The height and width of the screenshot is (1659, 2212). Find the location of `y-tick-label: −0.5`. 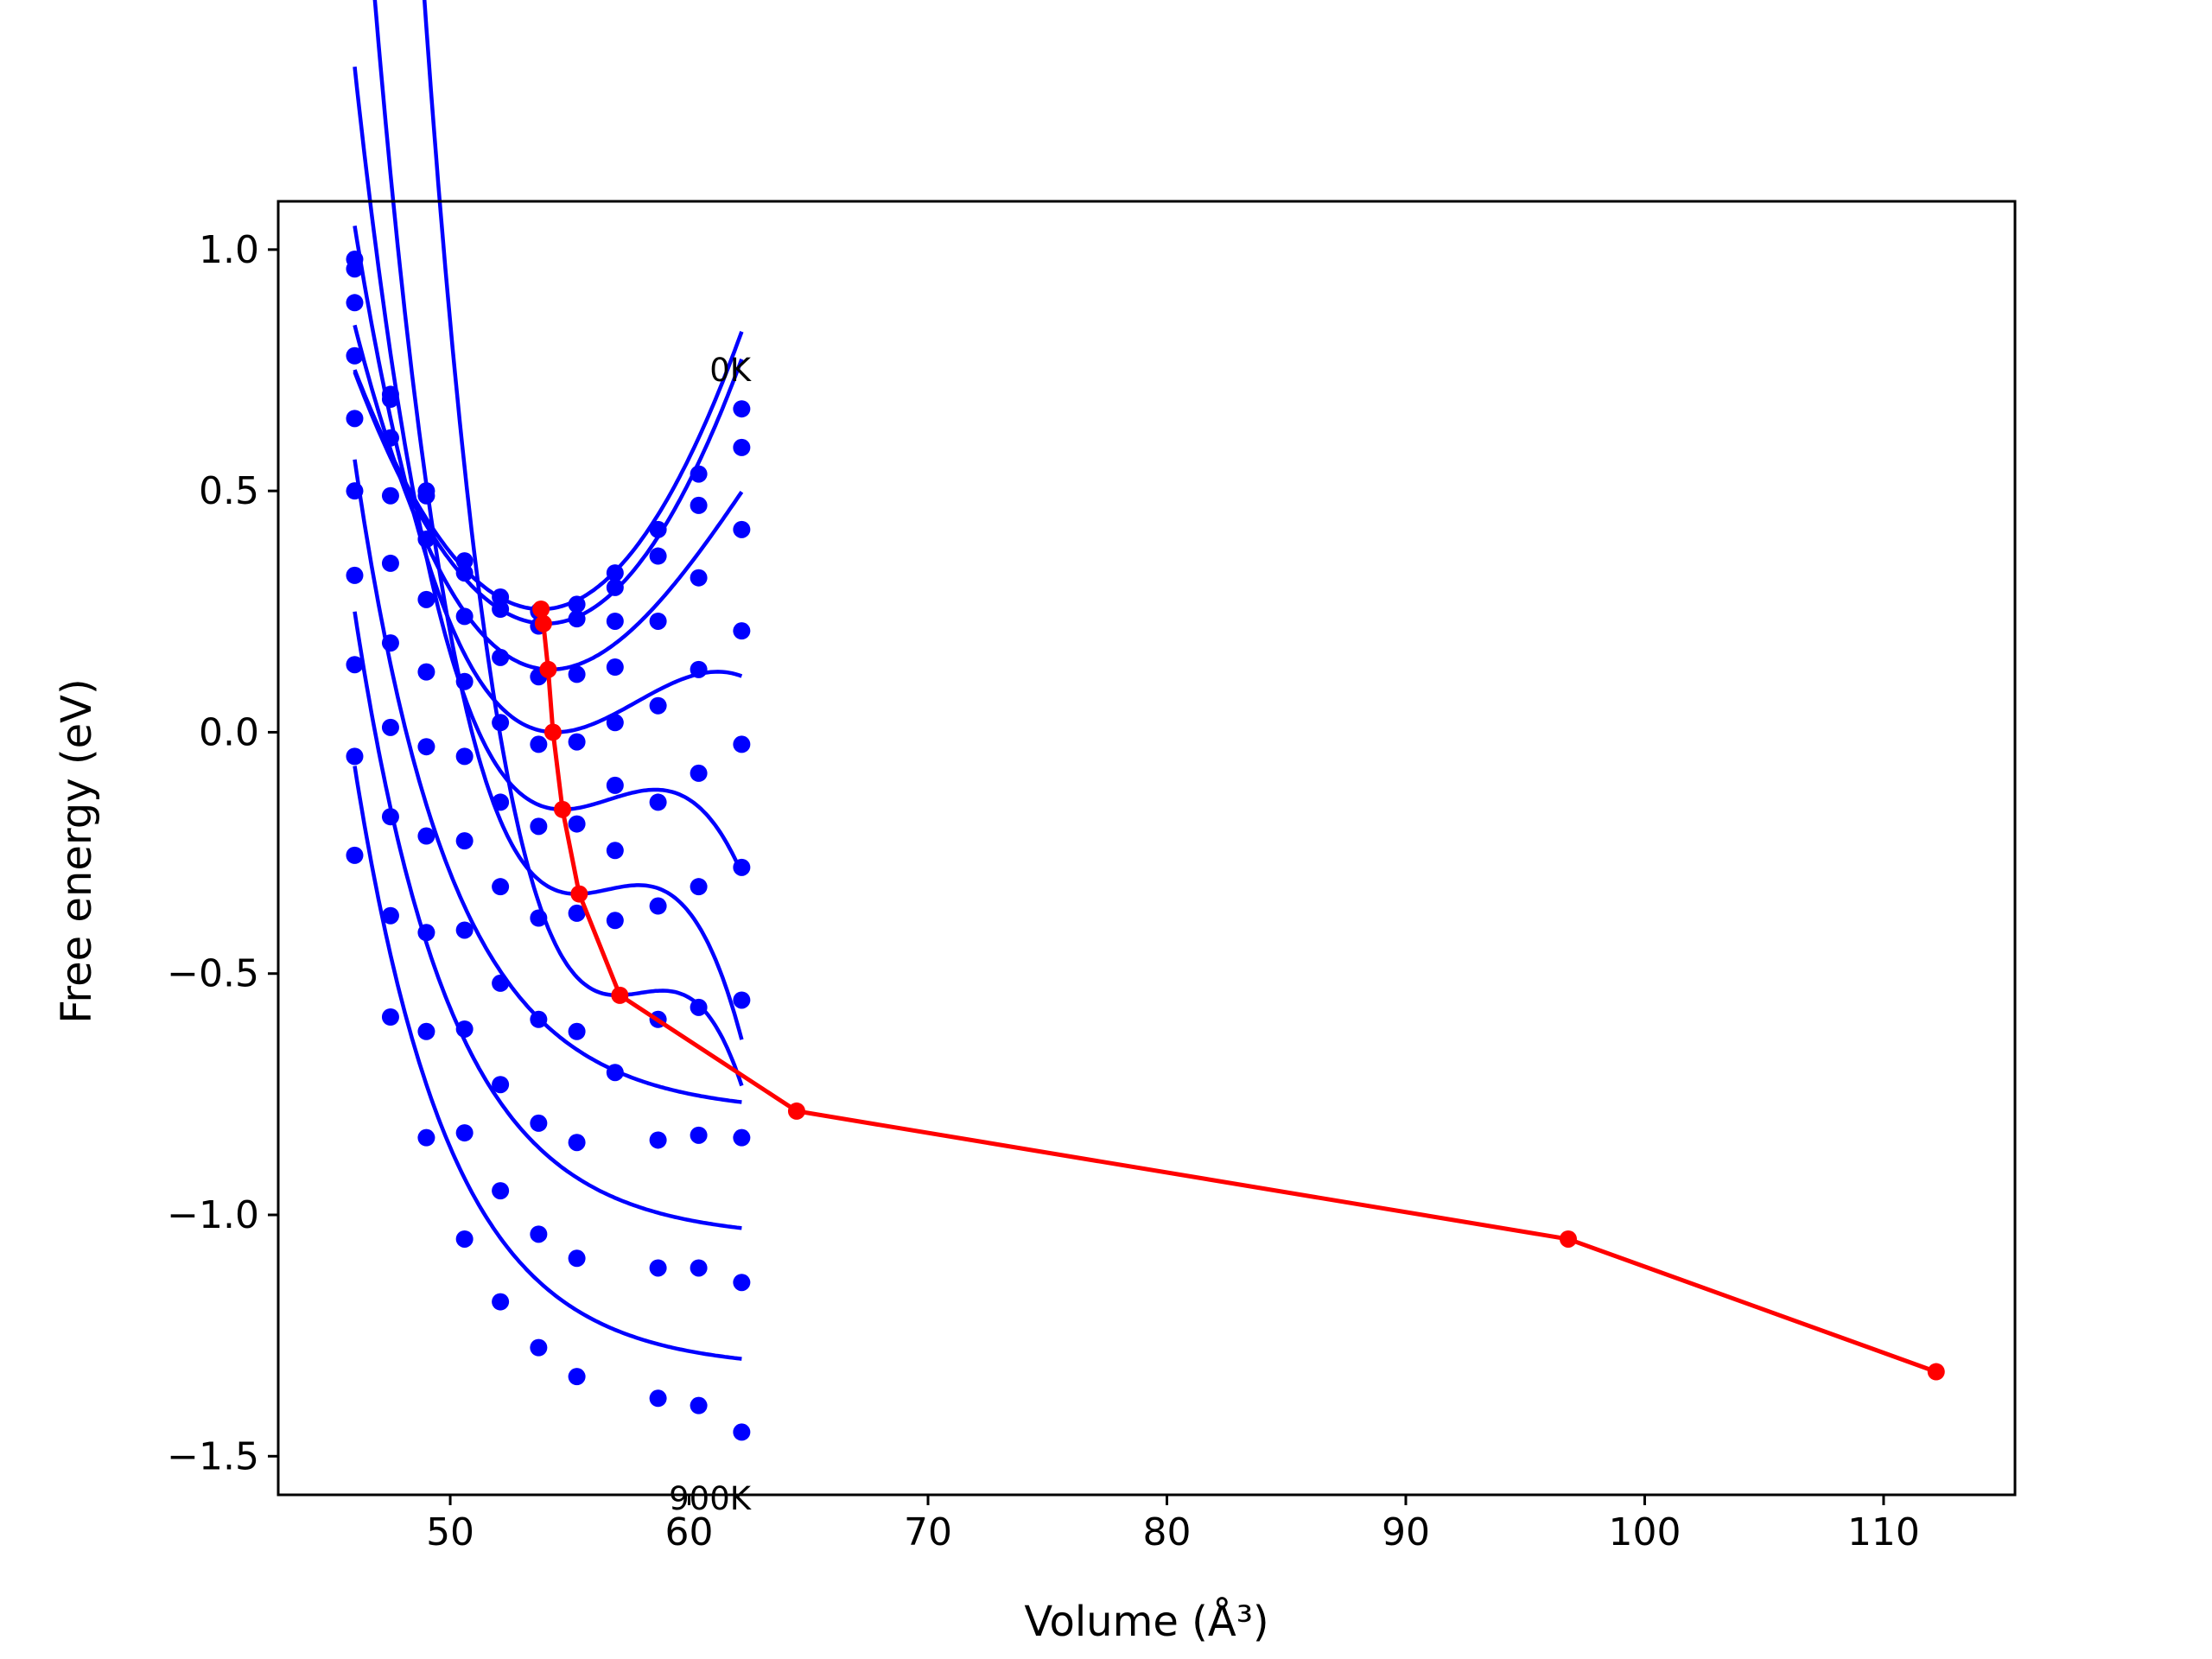

y-tick-label: −0.5 is located at coordinates (213, 974).